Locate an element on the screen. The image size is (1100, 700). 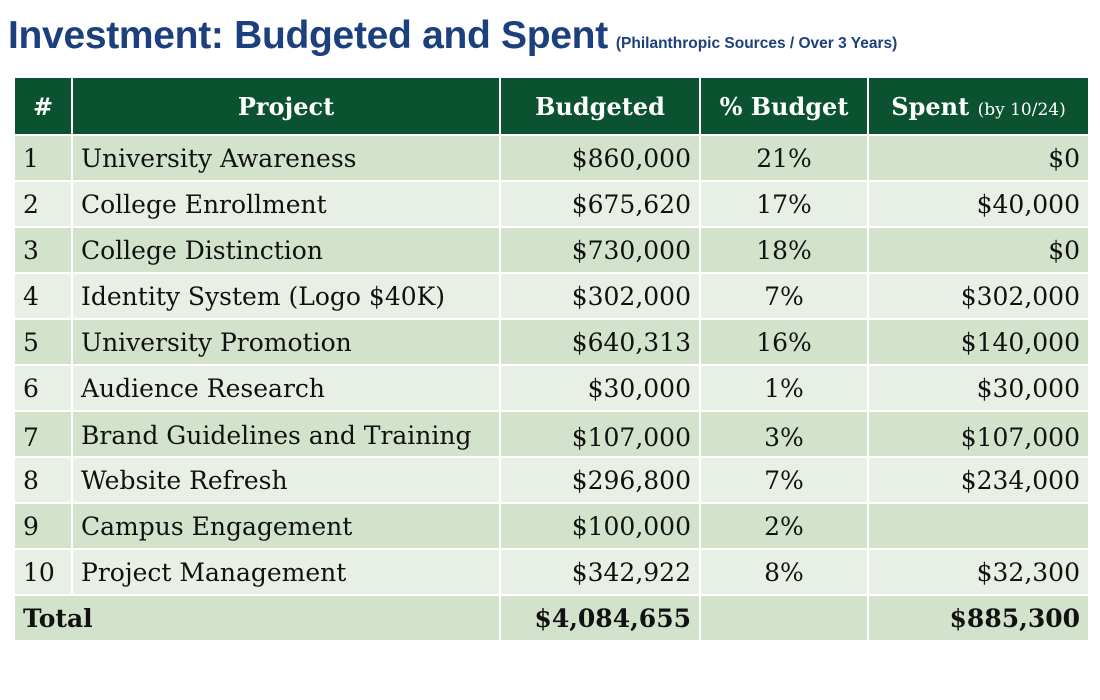
table-row: 9 Campus Engagement $100,000 2% is located at coordinates (551, 527).